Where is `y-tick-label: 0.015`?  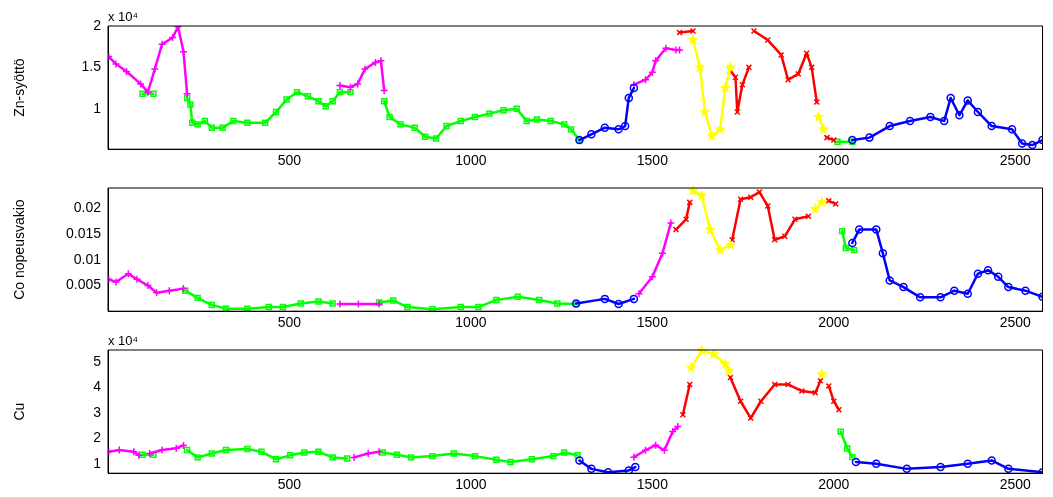
y-tick-label: 0.015 is located at coordinates (83, 233).